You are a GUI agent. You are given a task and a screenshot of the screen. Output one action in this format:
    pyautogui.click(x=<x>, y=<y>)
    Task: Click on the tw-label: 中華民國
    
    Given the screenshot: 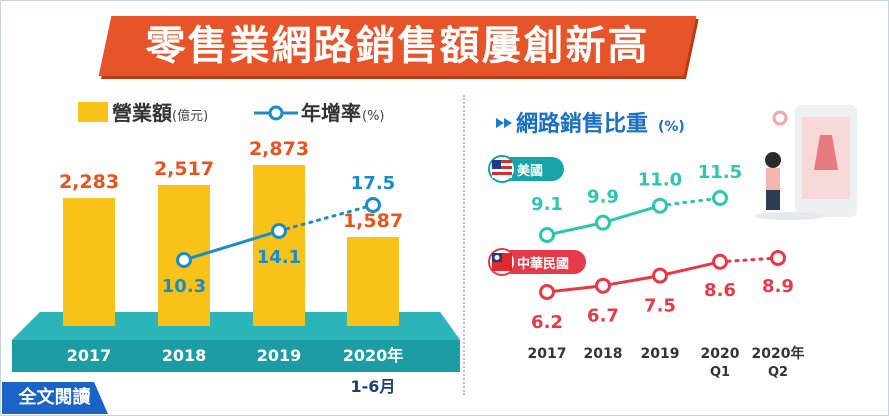 What is the action you would take?
    pyautogui.click(x=543, y=264)
    